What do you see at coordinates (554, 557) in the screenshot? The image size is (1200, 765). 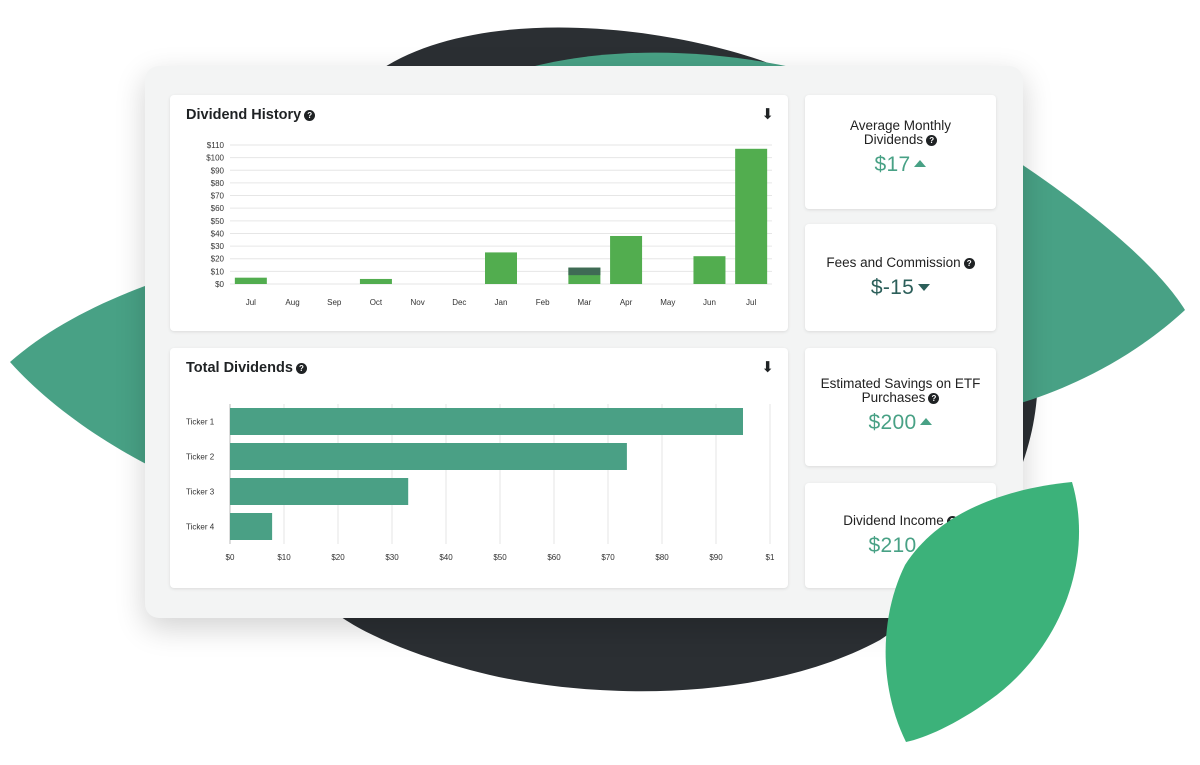 I see `x-tick-label: $60` at bounding box center [554, 557].